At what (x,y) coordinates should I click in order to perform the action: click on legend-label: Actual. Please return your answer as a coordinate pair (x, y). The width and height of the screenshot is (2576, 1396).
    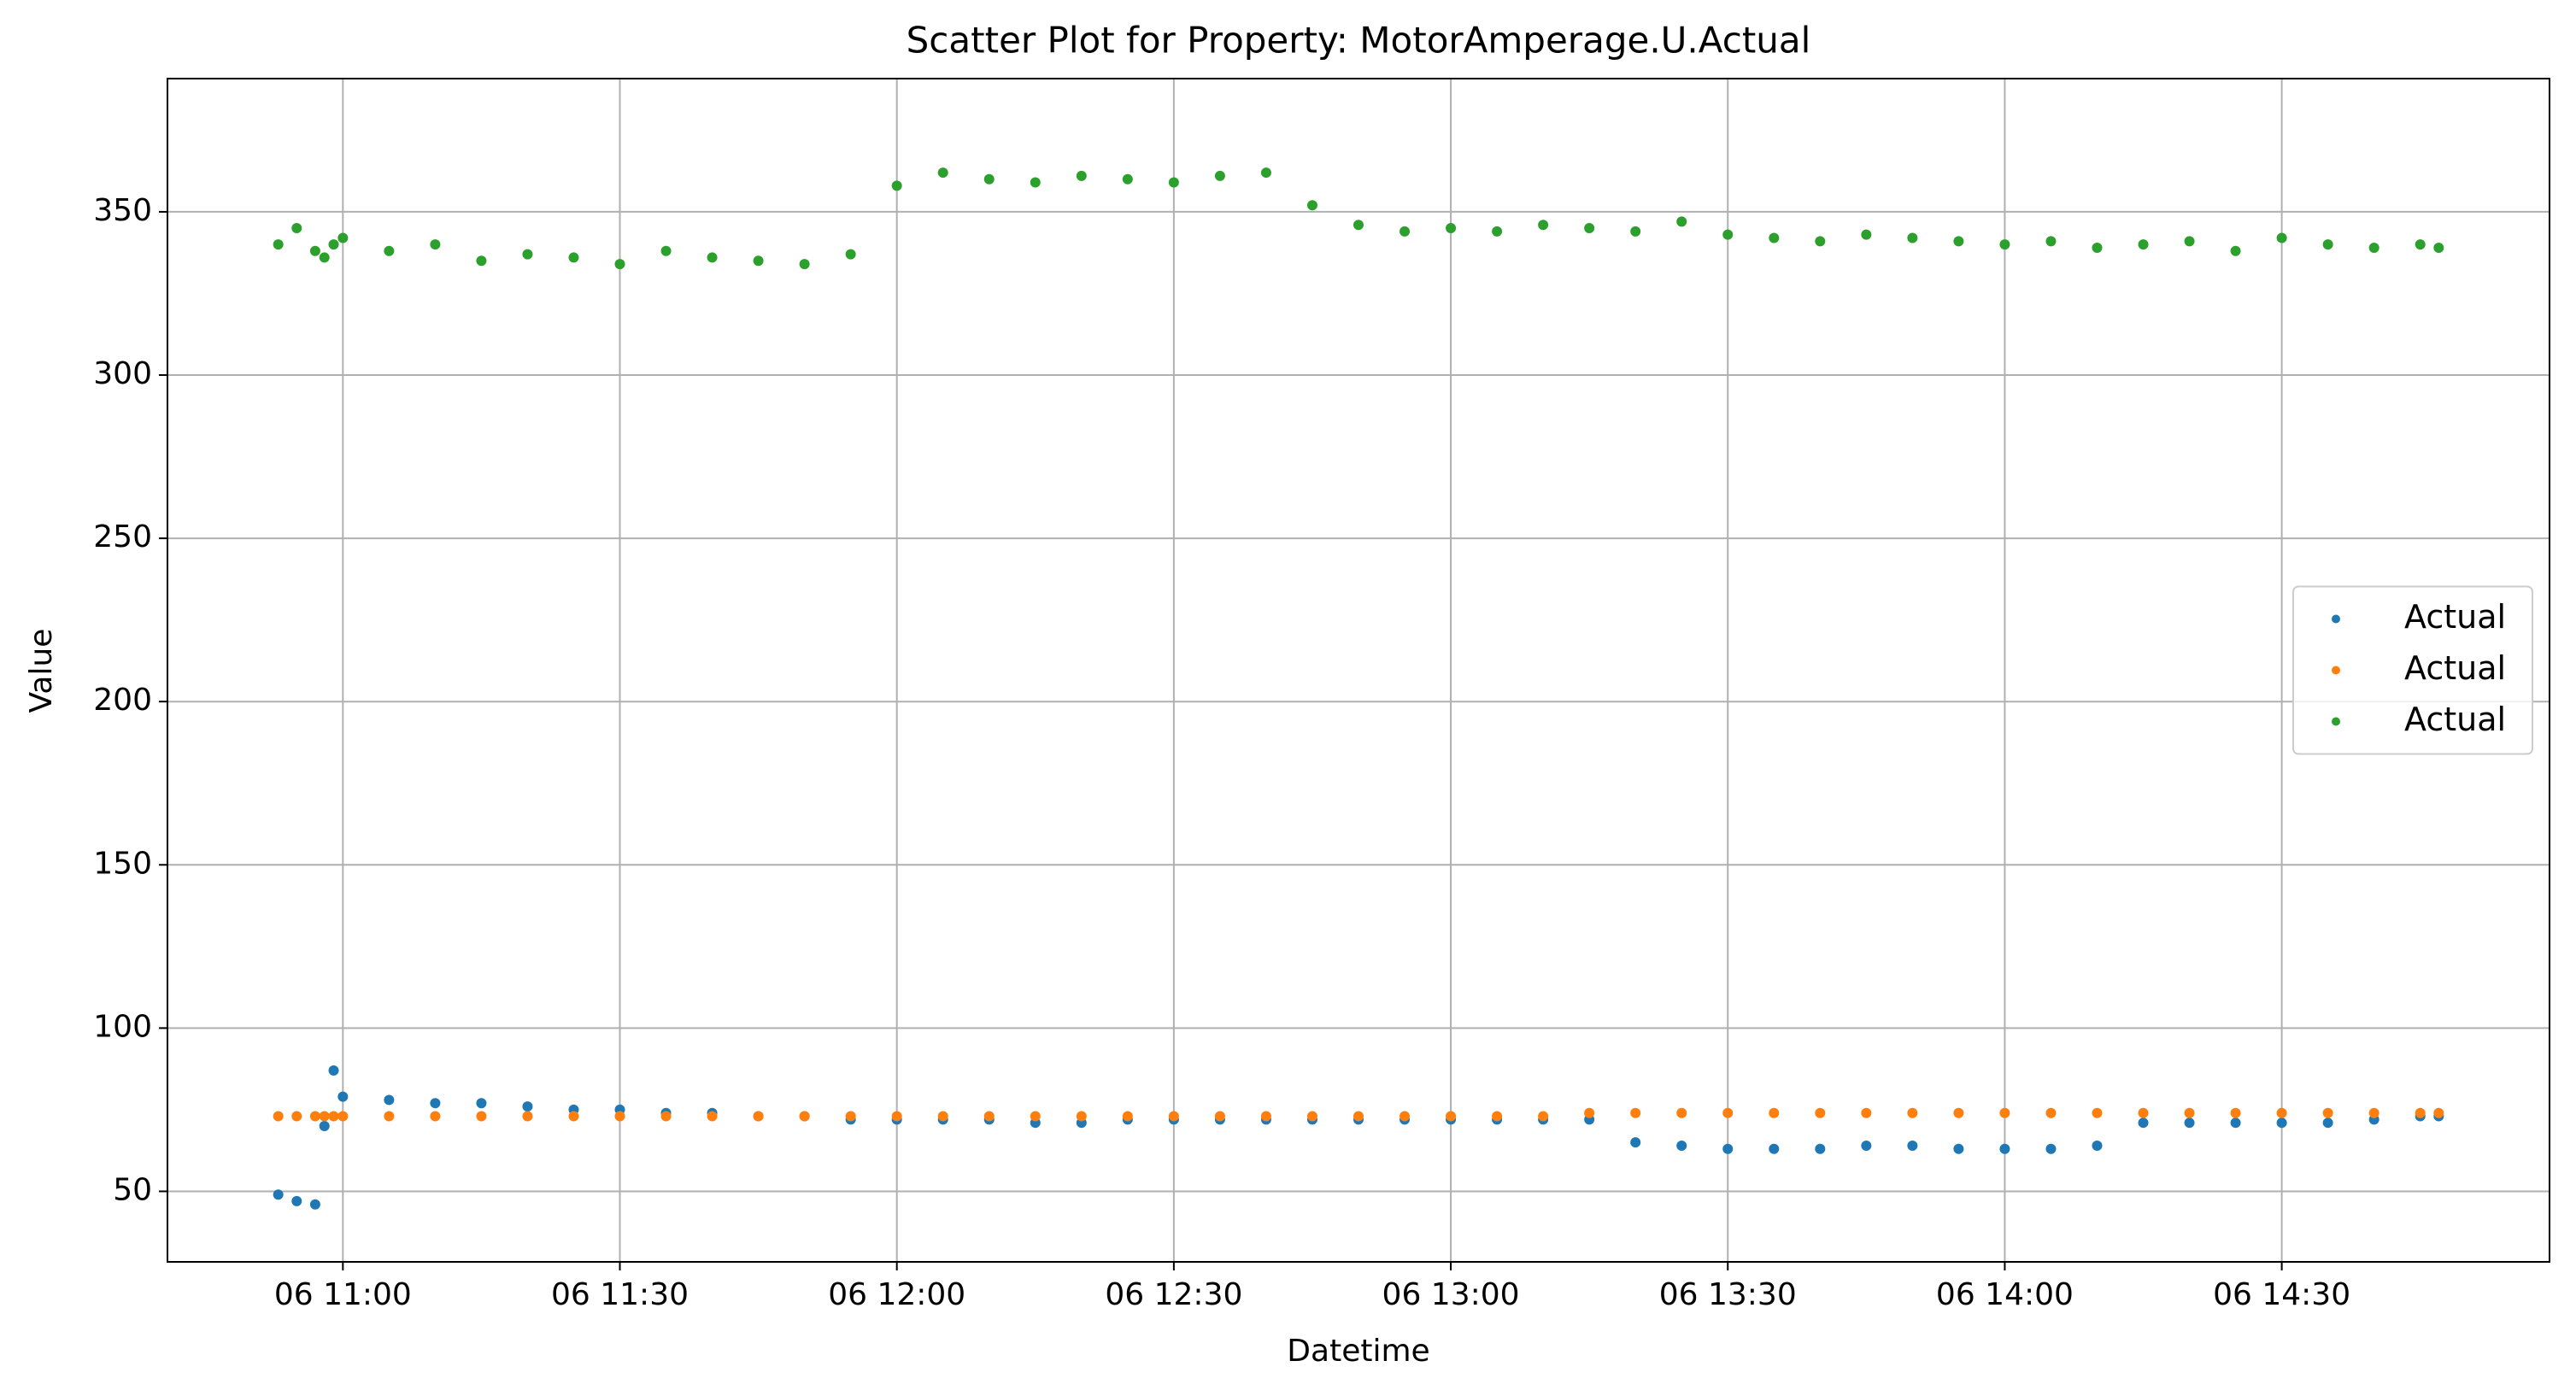
    Looking at the image, I should click on (2455, 668).